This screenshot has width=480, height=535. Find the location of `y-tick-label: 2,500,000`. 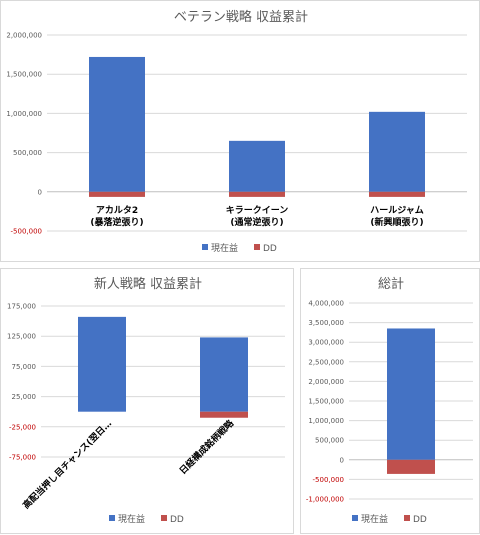

y-tick-label: 2,500,000 is located at coordinates (326, 362).